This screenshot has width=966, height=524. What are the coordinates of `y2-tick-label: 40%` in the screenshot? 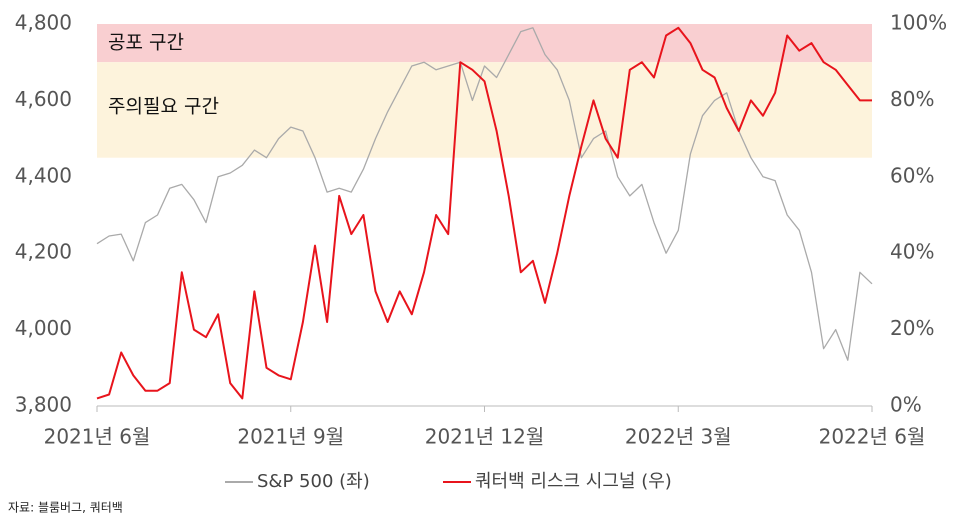 It's located at (912, 252).